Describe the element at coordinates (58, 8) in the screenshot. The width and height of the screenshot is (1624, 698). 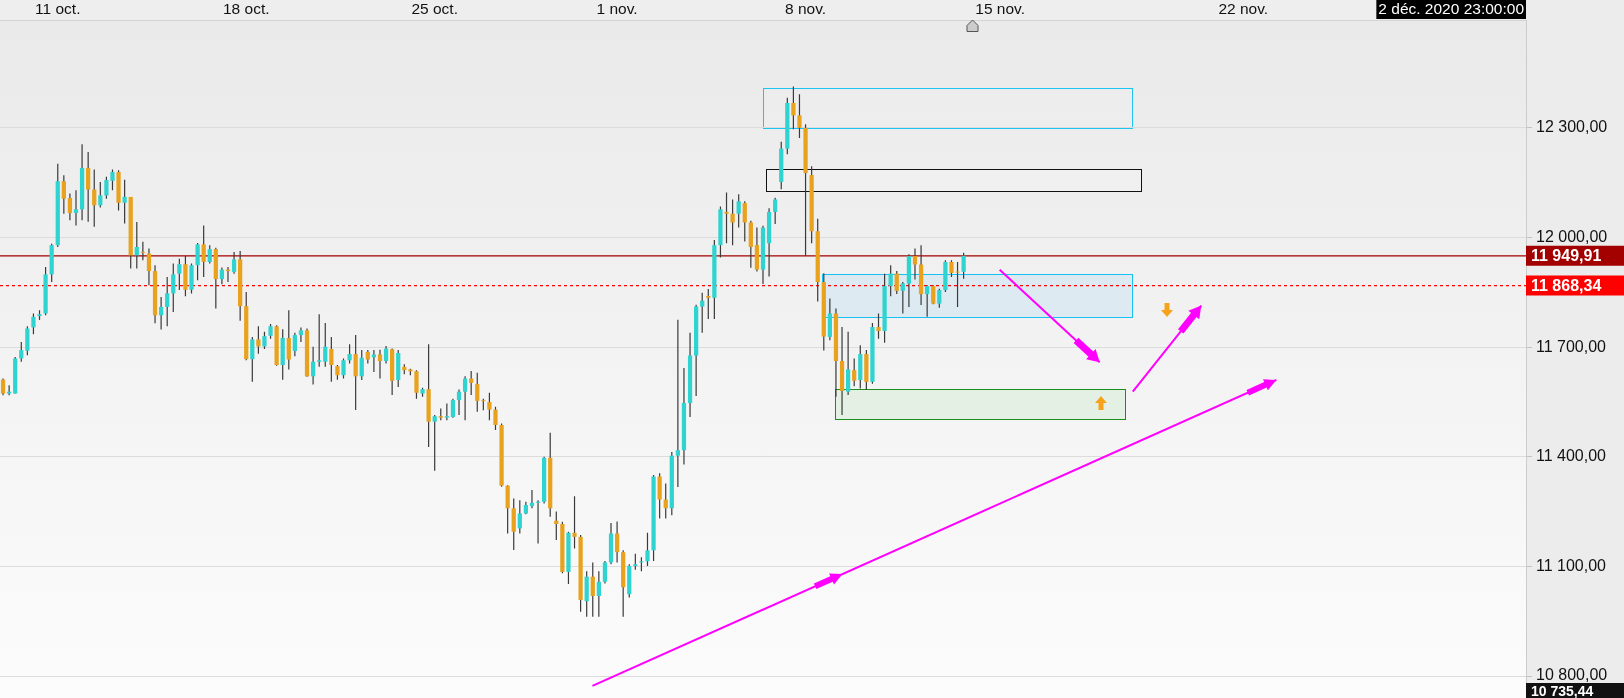
I see `x-tick-label: 11 oct.` at that location.